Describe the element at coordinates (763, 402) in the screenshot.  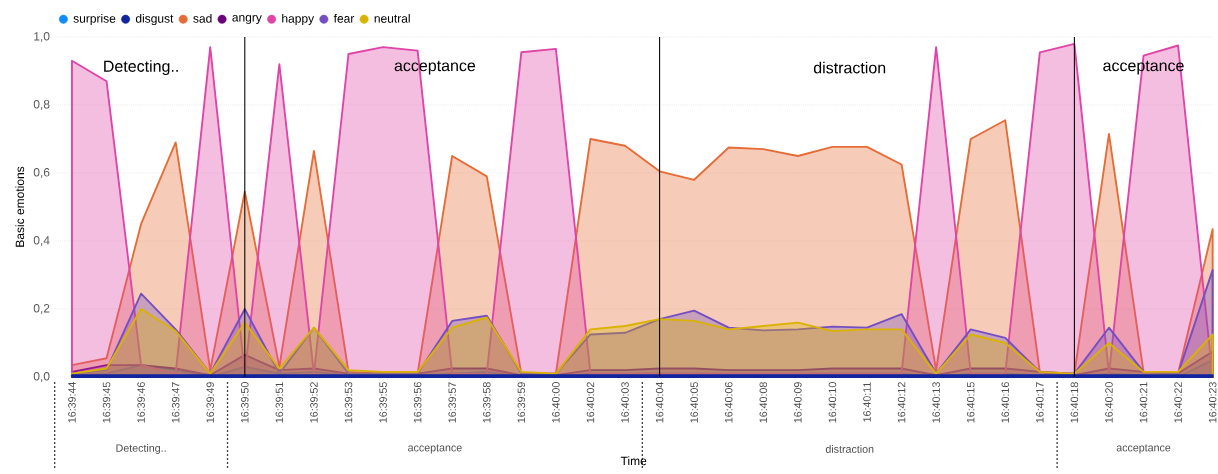
I see `x-tick-label: 16:40:08` at that location.